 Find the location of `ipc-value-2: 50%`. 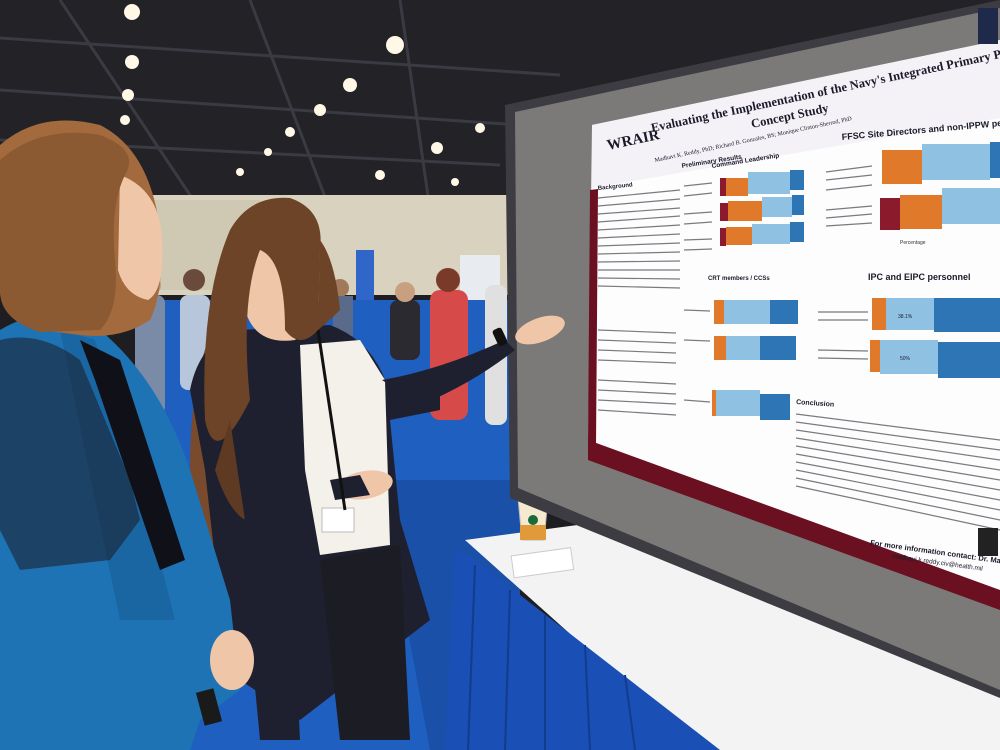

ipc-value-2: 50% is located at coordinates (905, 359).